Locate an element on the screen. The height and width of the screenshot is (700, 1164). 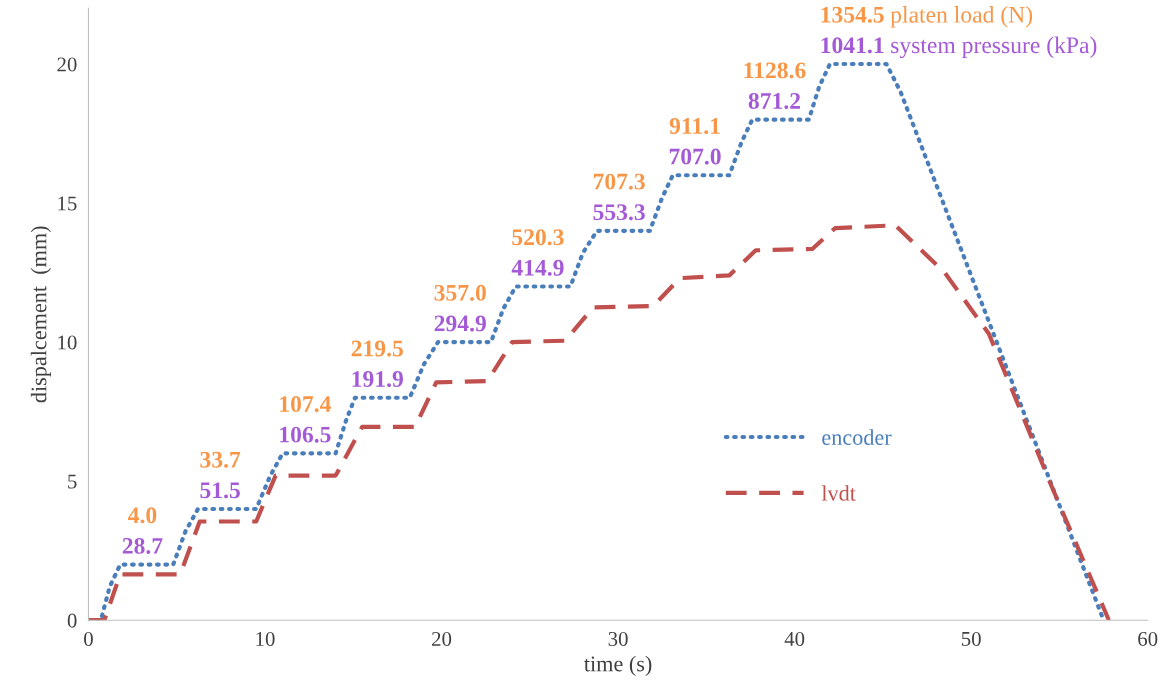
y-tick-label: 10 is located at coordinates (67, 342).